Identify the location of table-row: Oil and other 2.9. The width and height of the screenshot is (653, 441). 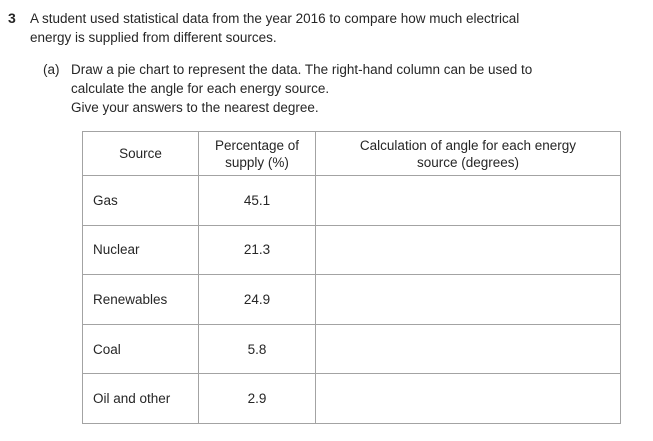
(351, 398).